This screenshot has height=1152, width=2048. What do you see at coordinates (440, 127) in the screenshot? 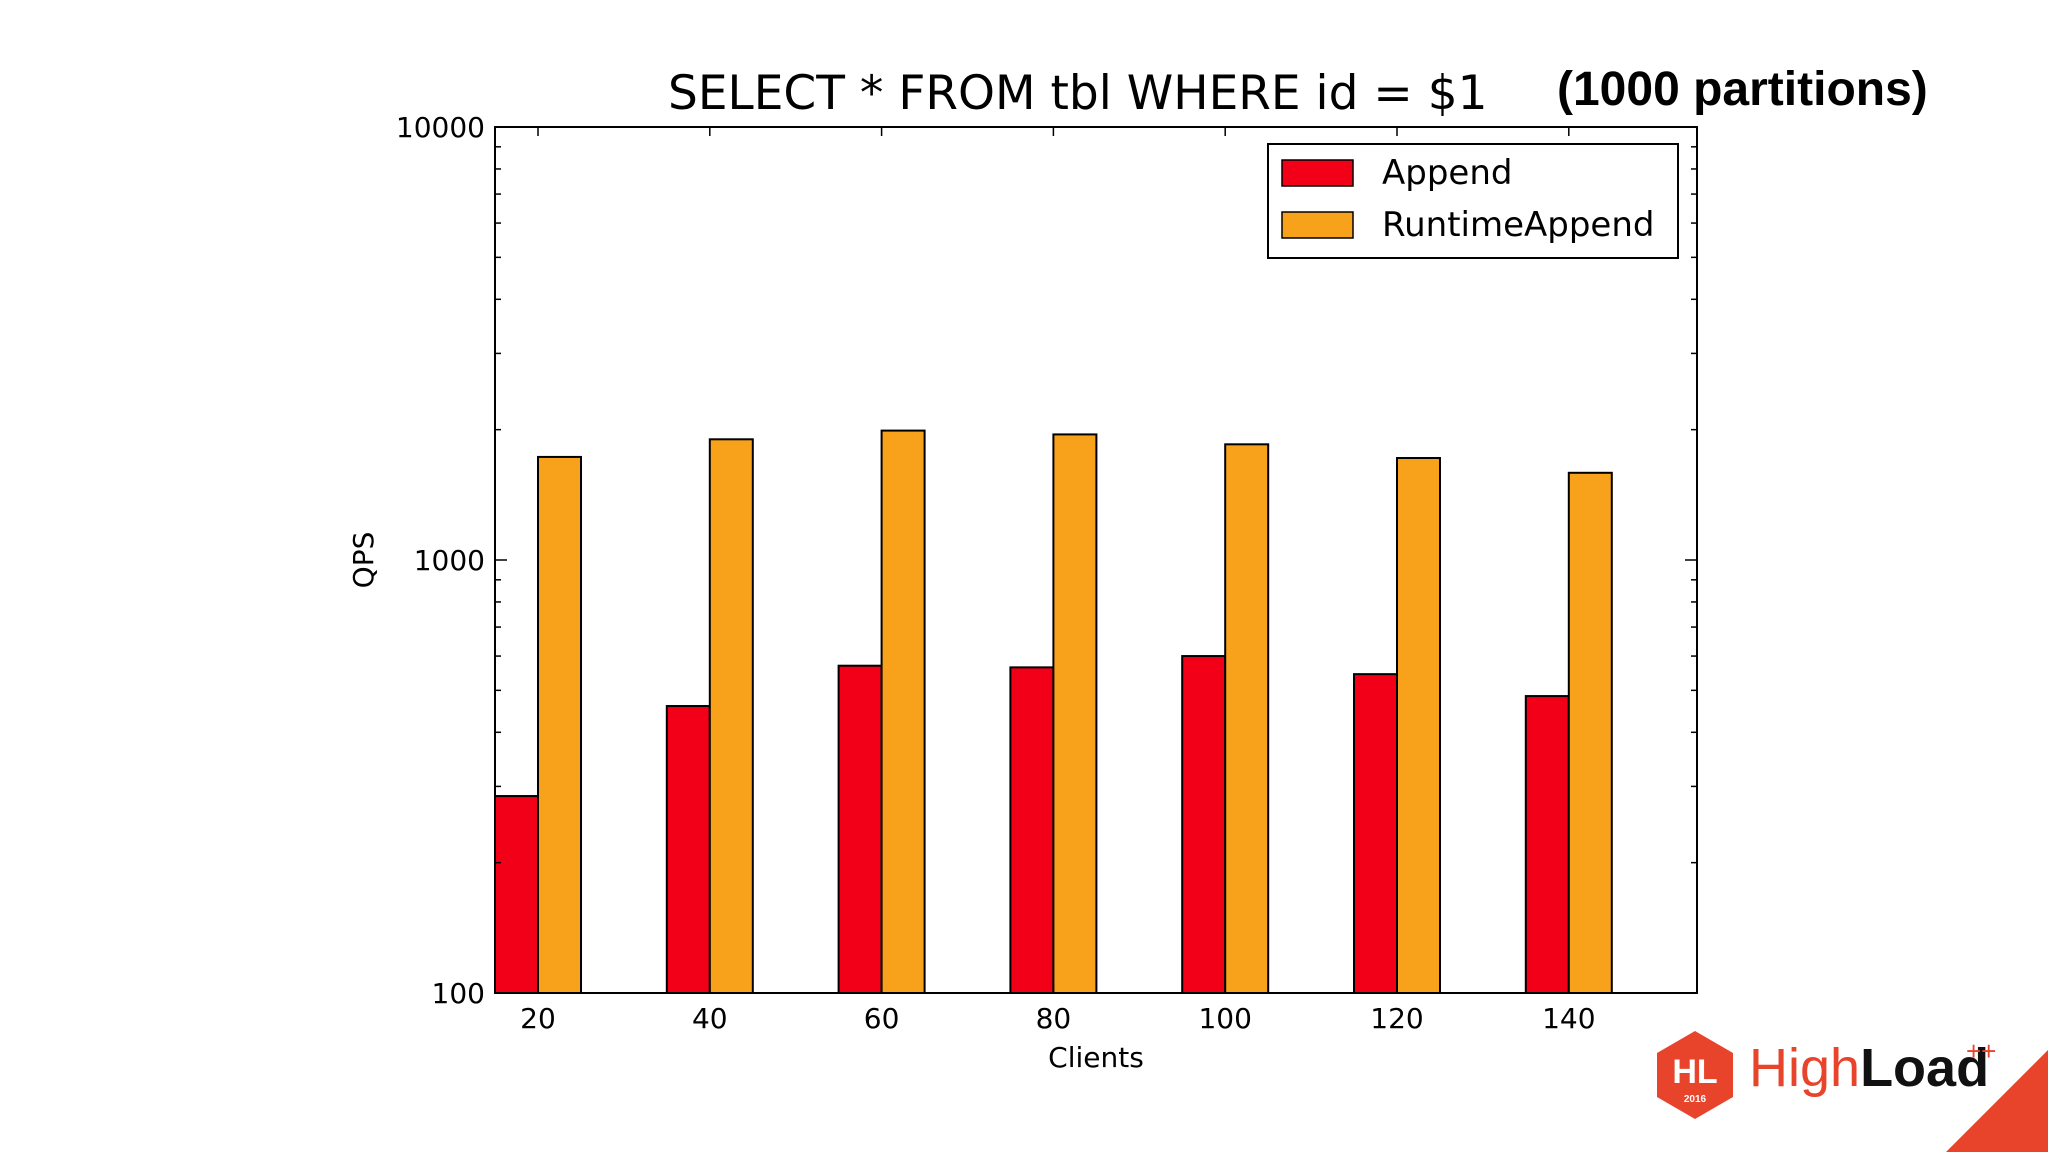
I see `y-tick-label-10000: 10000` at bounding box center [440, 127].